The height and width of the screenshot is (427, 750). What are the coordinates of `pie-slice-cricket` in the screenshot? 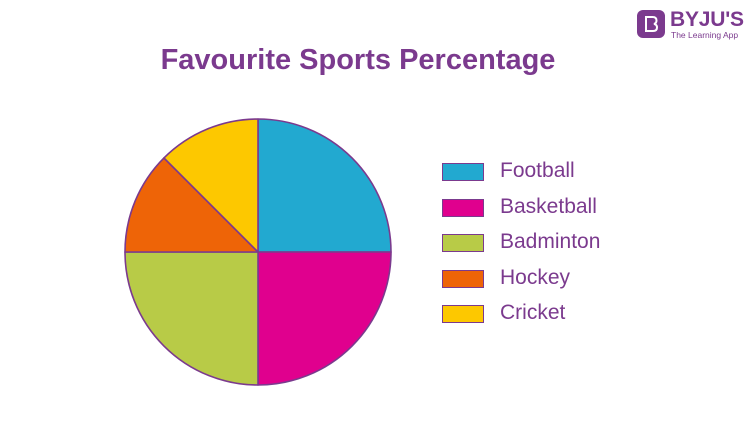 It's located at (211, 185).